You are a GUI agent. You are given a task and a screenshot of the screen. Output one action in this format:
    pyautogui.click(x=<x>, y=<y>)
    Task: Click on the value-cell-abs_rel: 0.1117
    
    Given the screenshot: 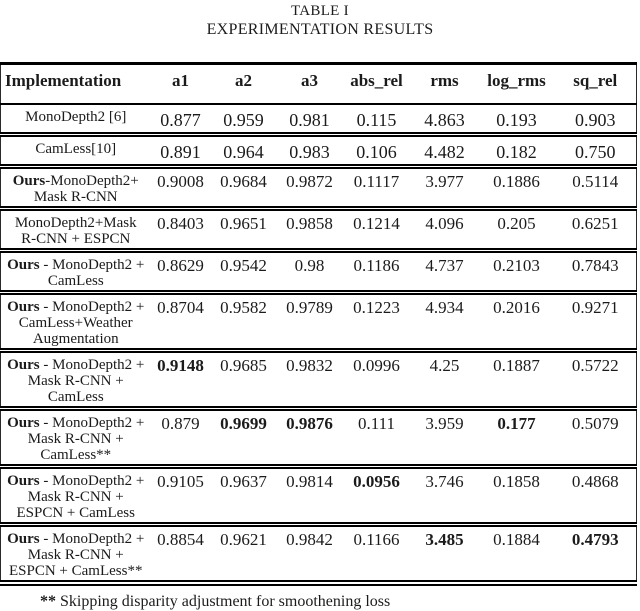 What is the action you would take?
    pyautogui.click(x=376, y=181)
    